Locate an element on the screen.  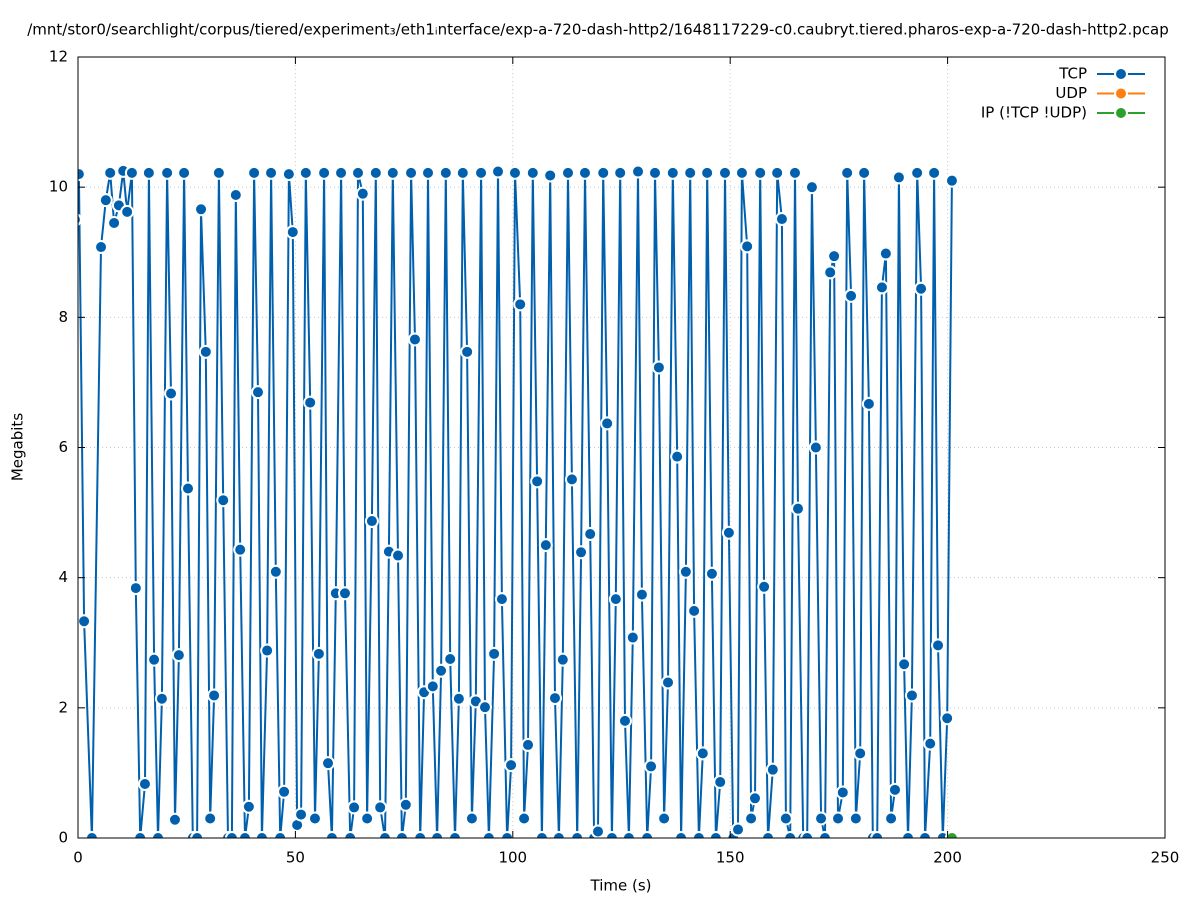
legend-label: UDP is located at coordinates (1071, 93).